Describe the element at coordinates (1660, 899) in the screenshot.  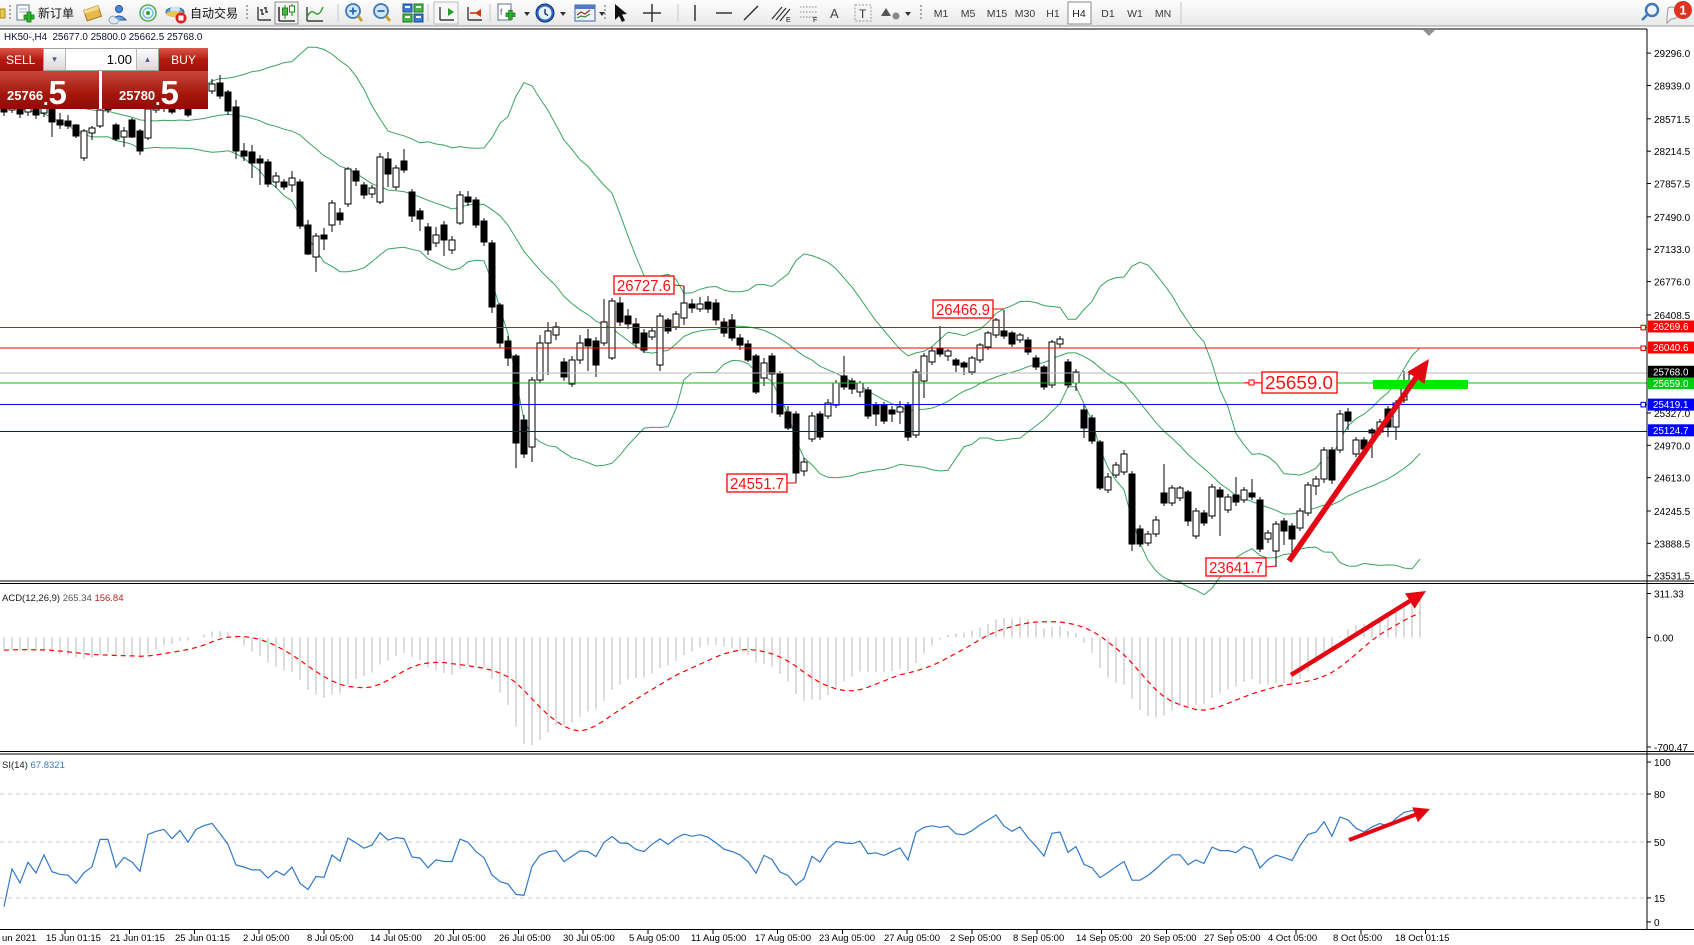
I see `svg-text: 15` at that location.